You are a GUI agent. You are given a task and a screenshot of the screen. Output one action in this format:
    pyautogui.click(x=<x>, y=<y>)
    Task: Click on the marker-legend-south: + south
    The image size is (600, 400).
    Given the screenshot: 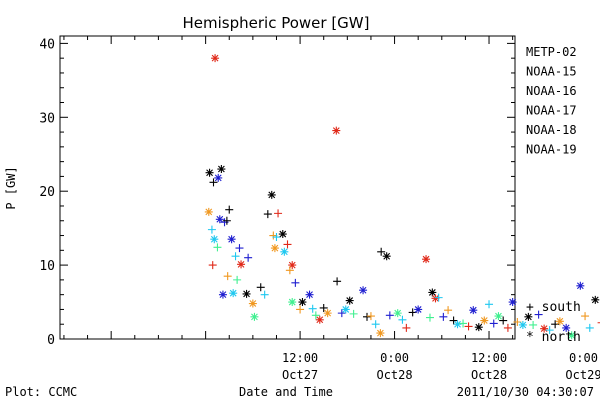 What is the action you would take?
    pyautogui.click(x=553, y=307)
    